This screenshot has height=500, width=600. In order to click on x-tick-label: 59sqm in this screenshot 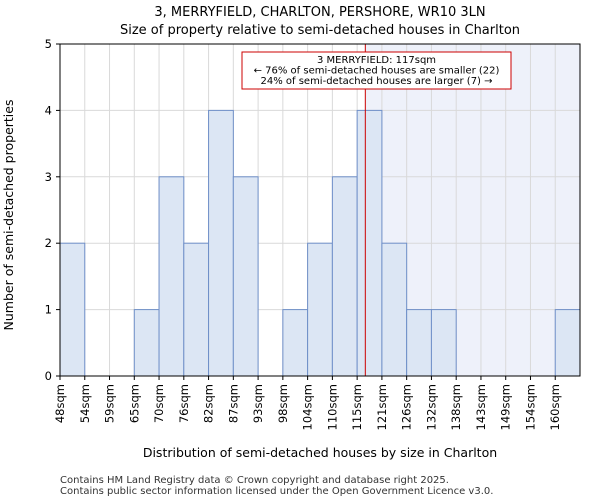, I will do `click(110, 403)`.